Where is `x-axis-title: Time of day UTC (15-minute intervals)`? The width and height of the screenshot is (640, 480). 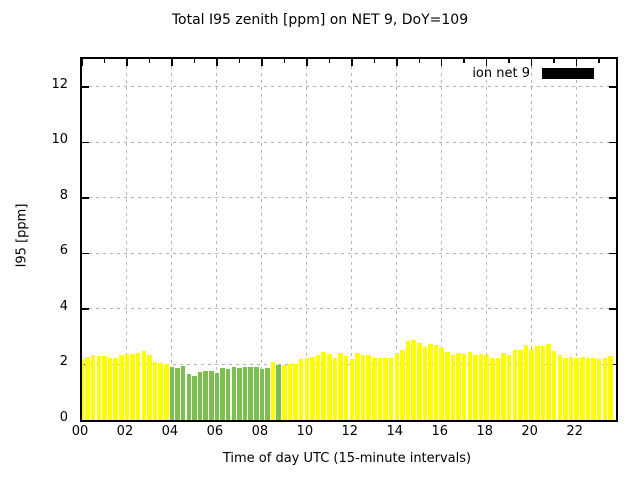 x-axis-title: Time of day UTC (15-minute intervals) is located at coordinates (347, 458).